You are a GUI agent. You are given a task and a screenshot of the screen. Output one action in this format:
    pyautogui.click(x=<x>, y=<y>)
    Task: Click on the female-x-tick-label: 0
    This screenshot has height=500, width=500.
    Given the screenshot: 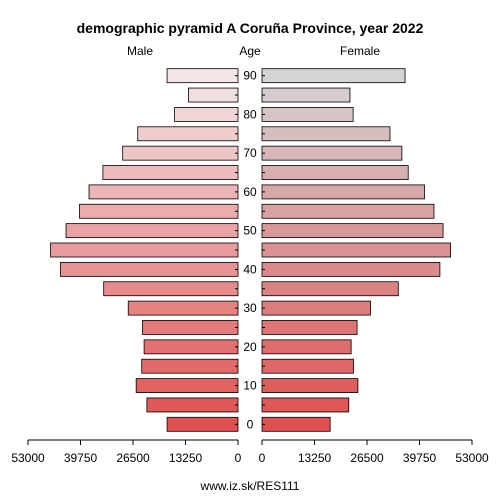 What is the action you would take?
    pyautogui.click(x=262, y=458)
    